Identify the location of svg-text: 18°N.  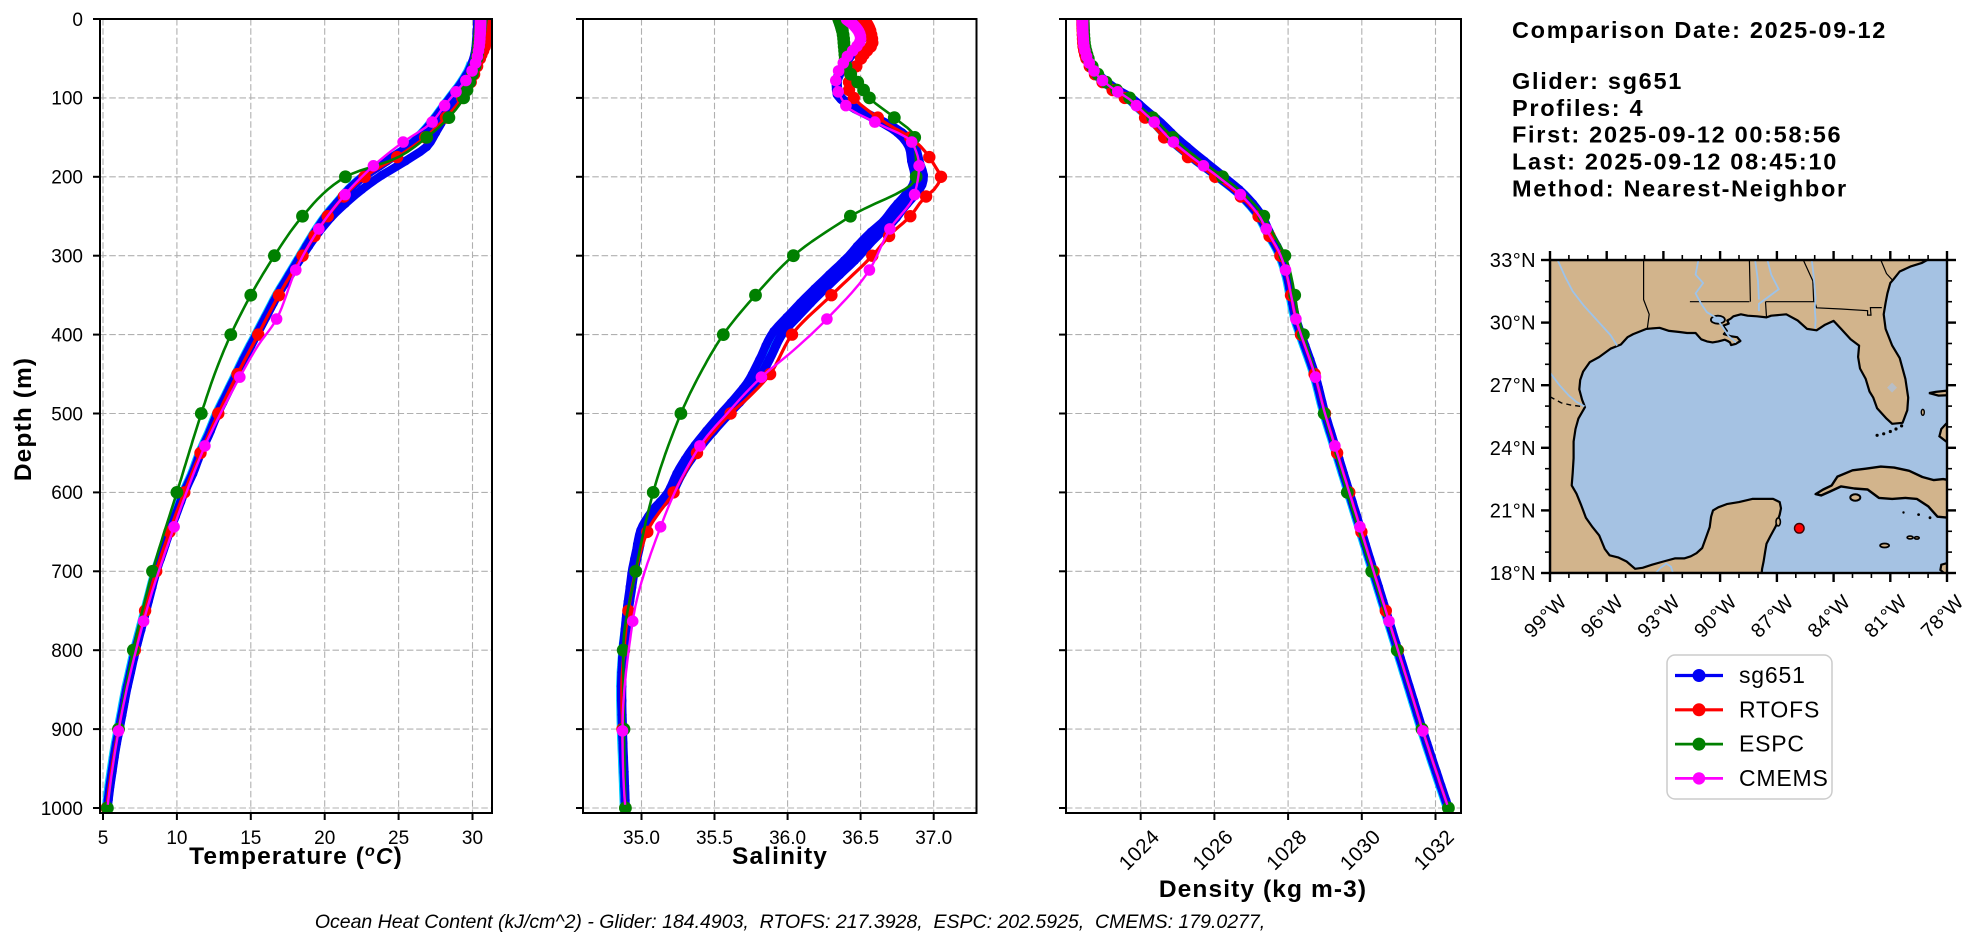
(1513, 574).